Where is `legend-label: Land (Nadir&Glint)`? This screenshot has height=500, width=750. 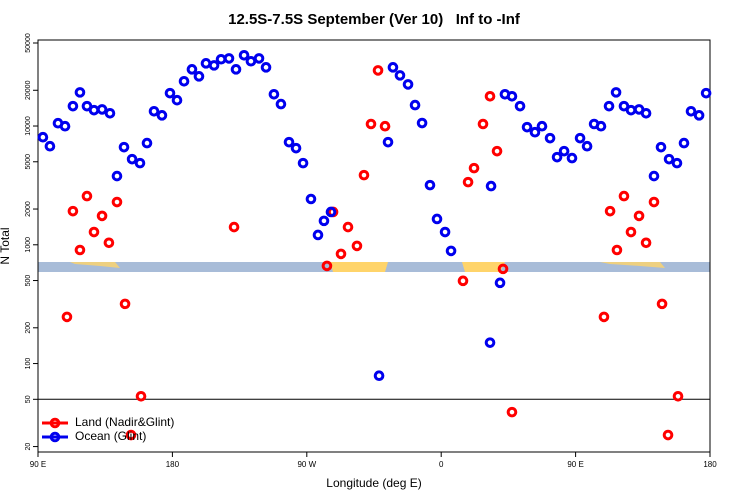 legend-label: Land (Nadir&Glint) is located at coordinates (124, 422).